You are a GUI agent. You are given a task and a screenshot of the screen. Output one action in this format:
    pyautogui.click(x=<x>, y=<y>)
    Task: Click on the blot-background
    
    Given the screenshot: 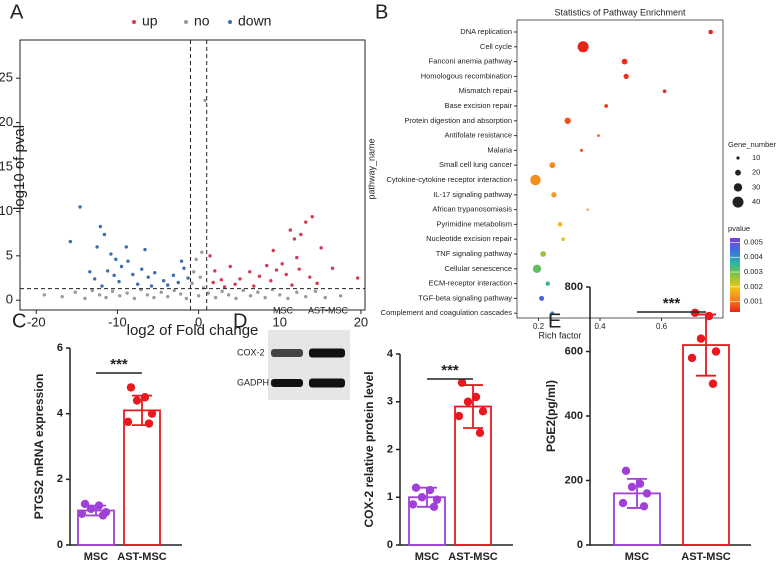 What is the action you would take?
    pyautogui.click(x=309, y=365)
    